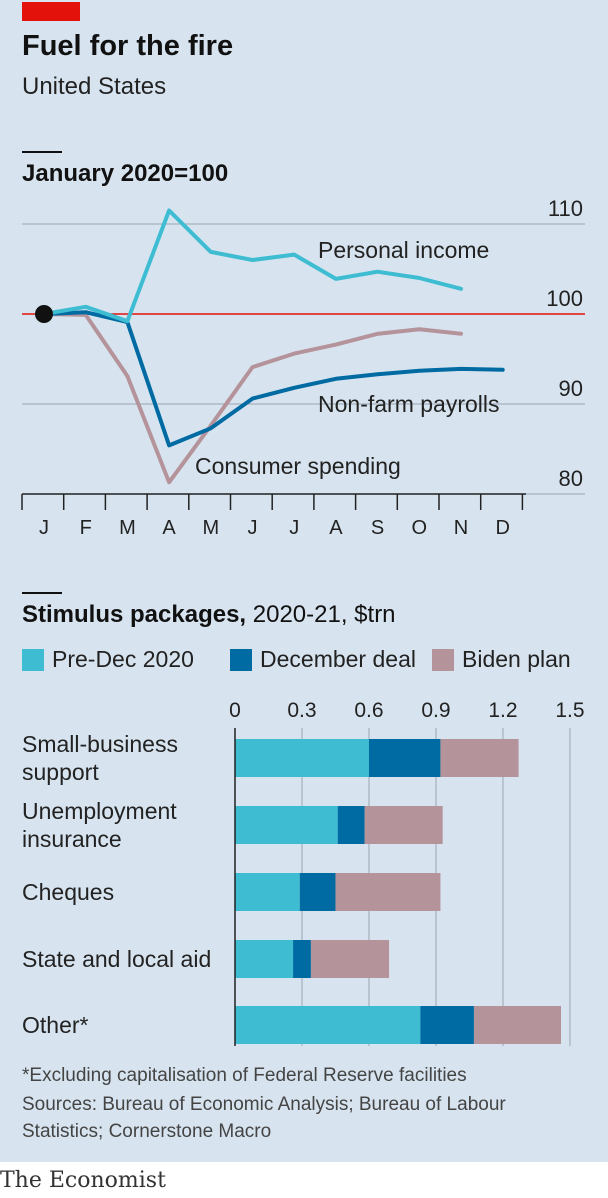 This screenshot has width=608, height=1198. What do you see at coordinates (51, 11) in the screenshot?
I see `brand-accent-bar` at bounding box center [51, 11].